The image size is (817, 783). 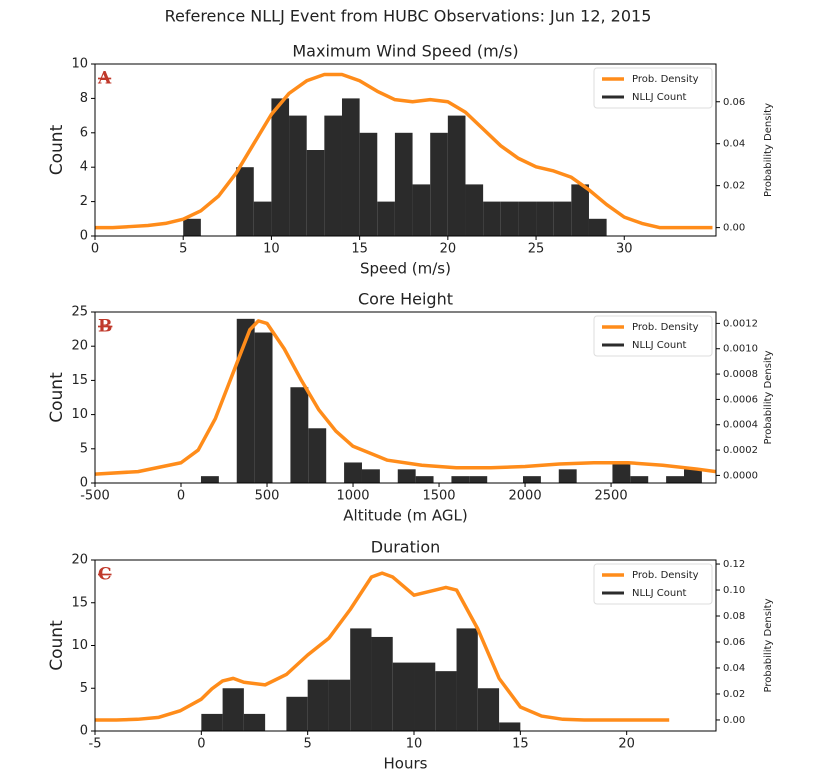 I want to click on y-tick-label: 6, so click(x=84, y=132).